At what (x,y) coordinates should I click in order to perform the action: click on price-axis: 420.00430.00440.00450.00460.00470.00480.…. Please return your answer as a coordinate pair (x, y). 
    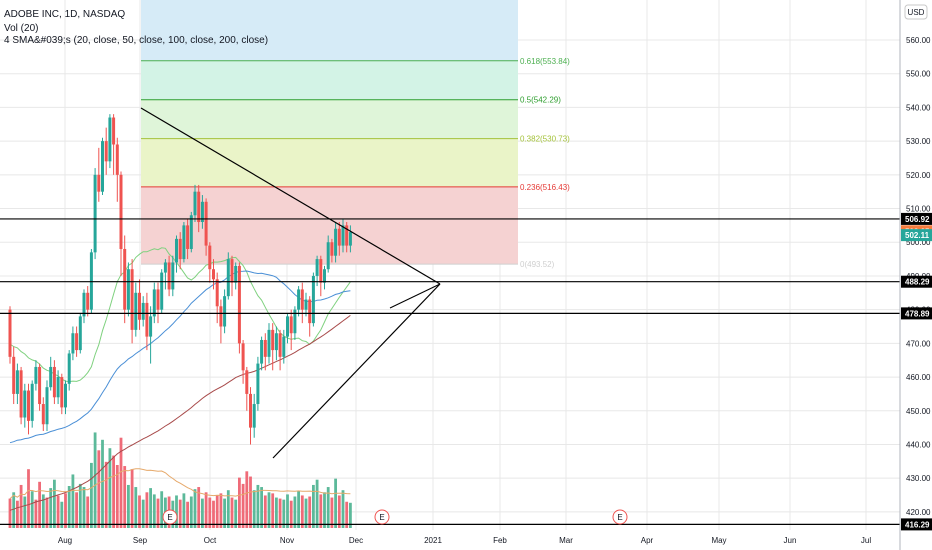
    Looking at the image, I should click on (915, 275).